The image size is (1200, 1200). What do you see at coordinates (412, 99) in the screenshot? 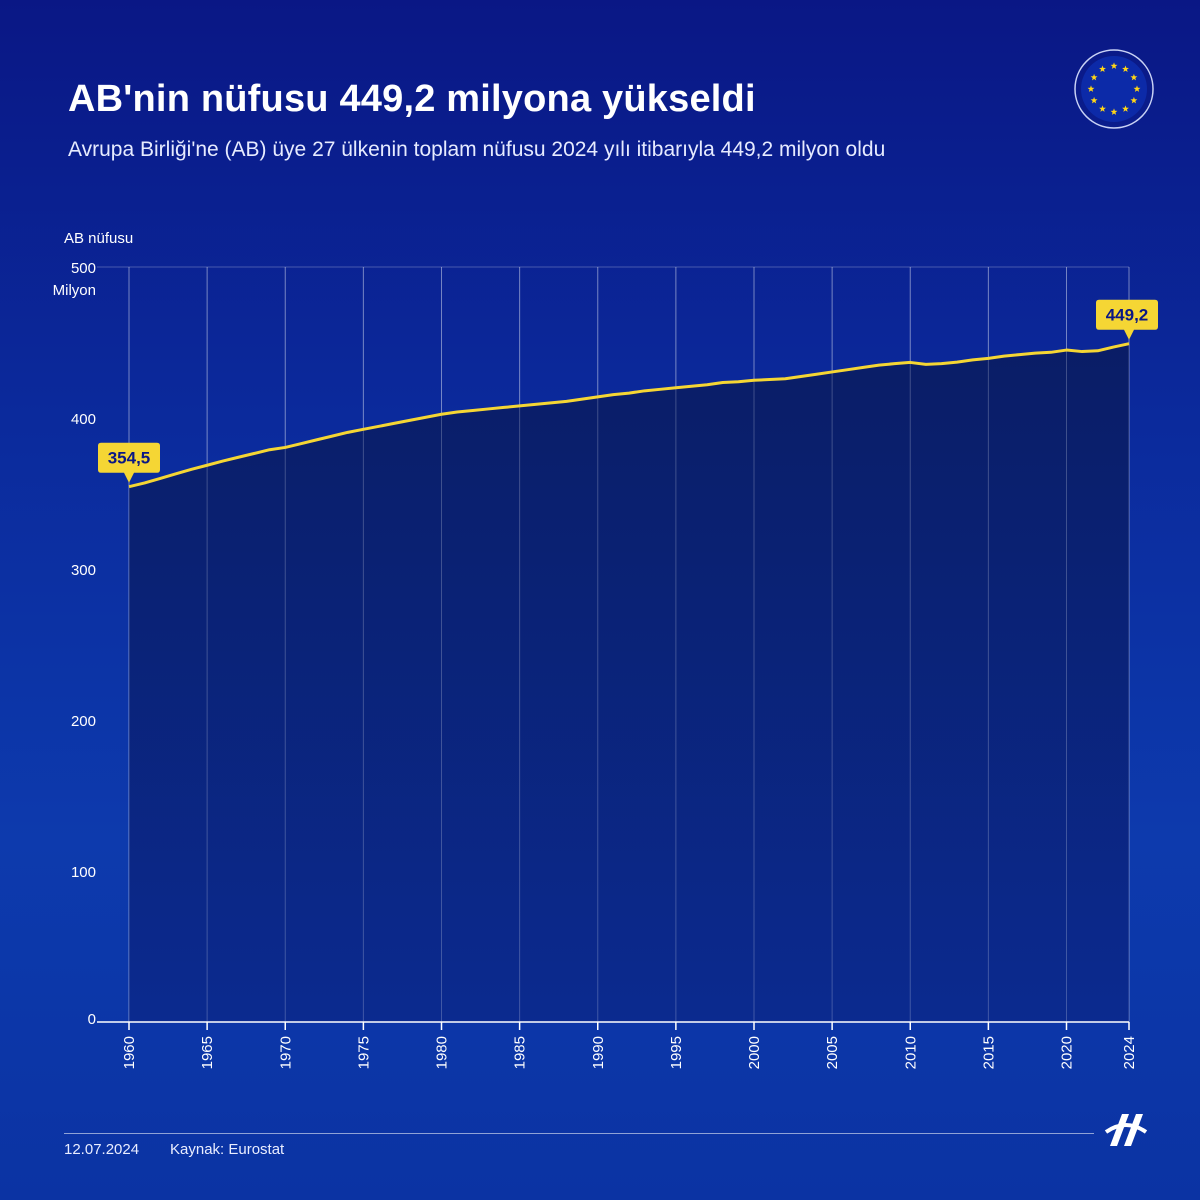
I see `page-title: AB'nin nüfusu 449,2 milyona yükseldi` at bounding box center [412, 99].